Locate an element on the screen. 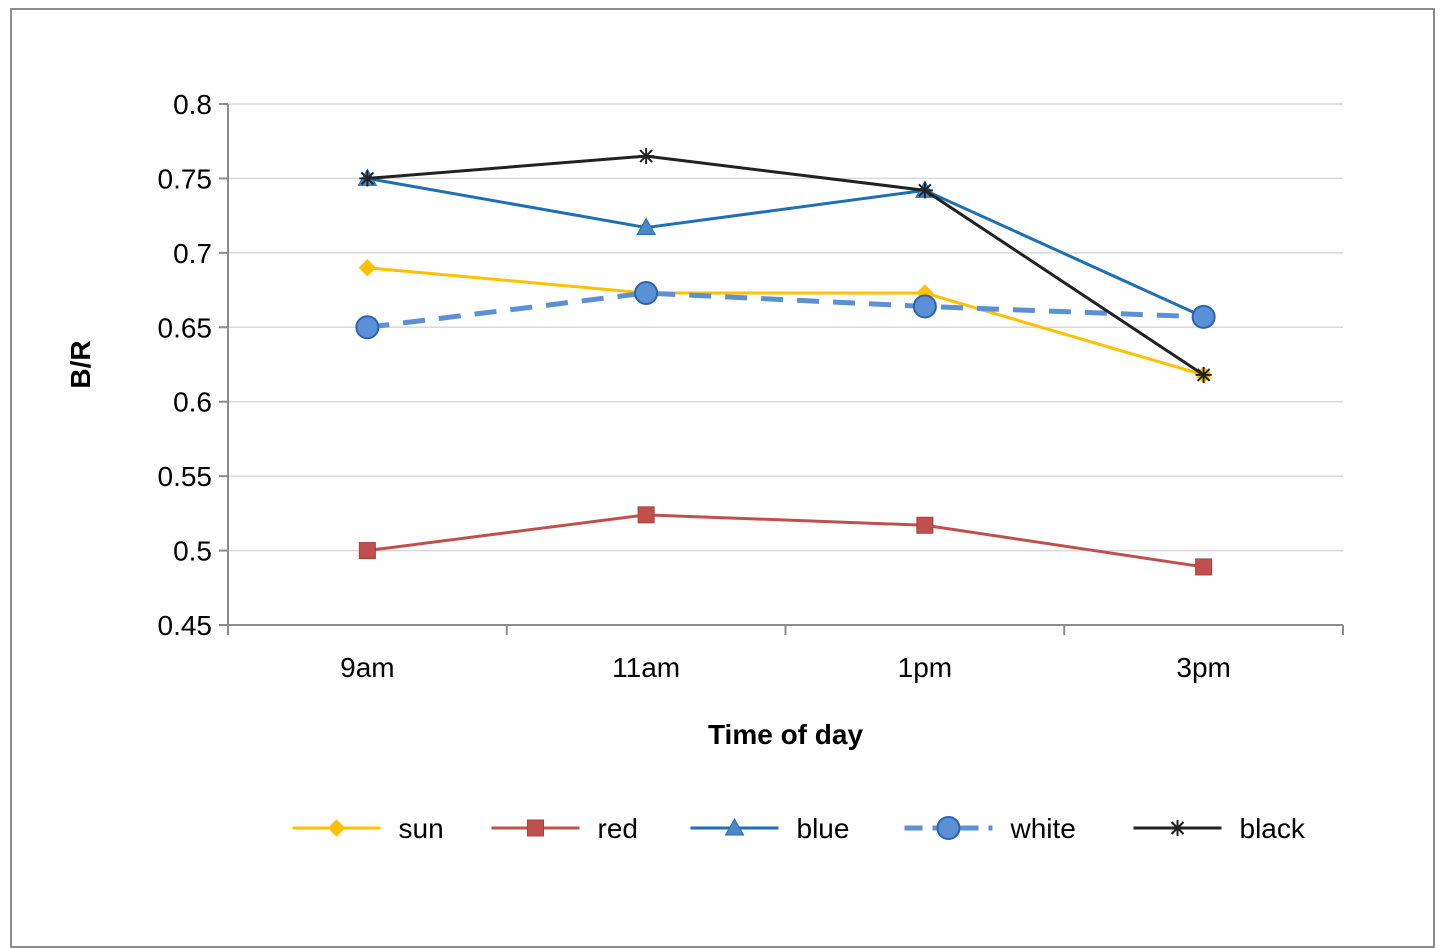 Image resolution: width=1443 pixels, height=948 pixels. x-tick-label: 3pm is located at coordinates (1203, 667).